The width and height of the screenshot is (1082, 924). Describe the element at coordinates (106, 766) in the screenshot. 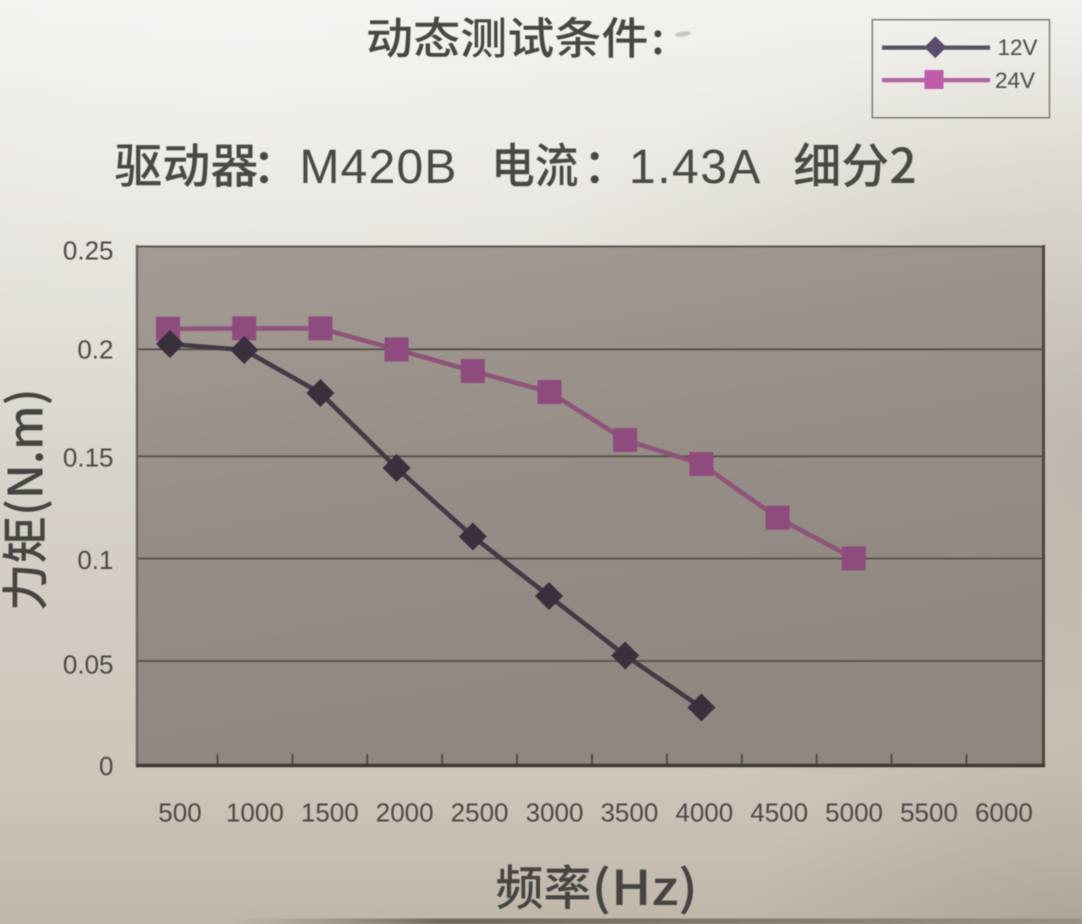

I see `svg-text: 0` at that location.